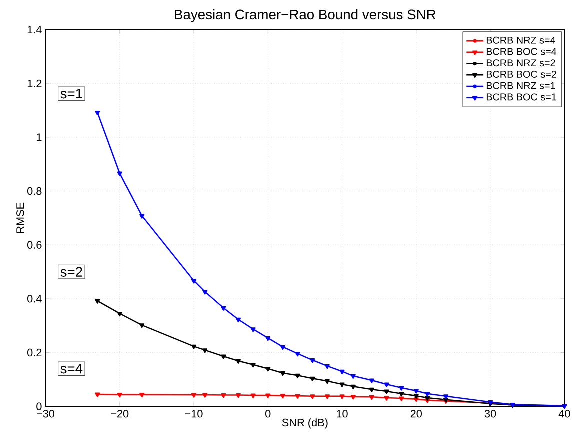 This screenshot has height=447, width=574. What do you see at coordinates (20, 217) in the screenshot?
I see `y-axis-title: RMSE` at bounding box center [20, 217].